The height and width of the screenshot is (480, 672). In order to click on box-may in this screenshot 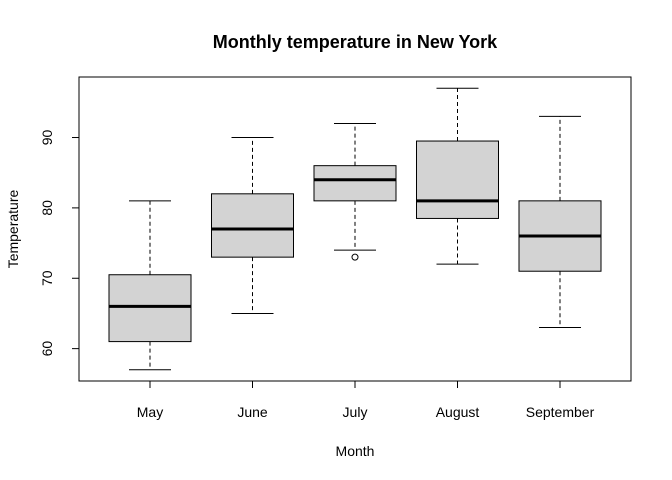, I will do `click(150, 285)`.